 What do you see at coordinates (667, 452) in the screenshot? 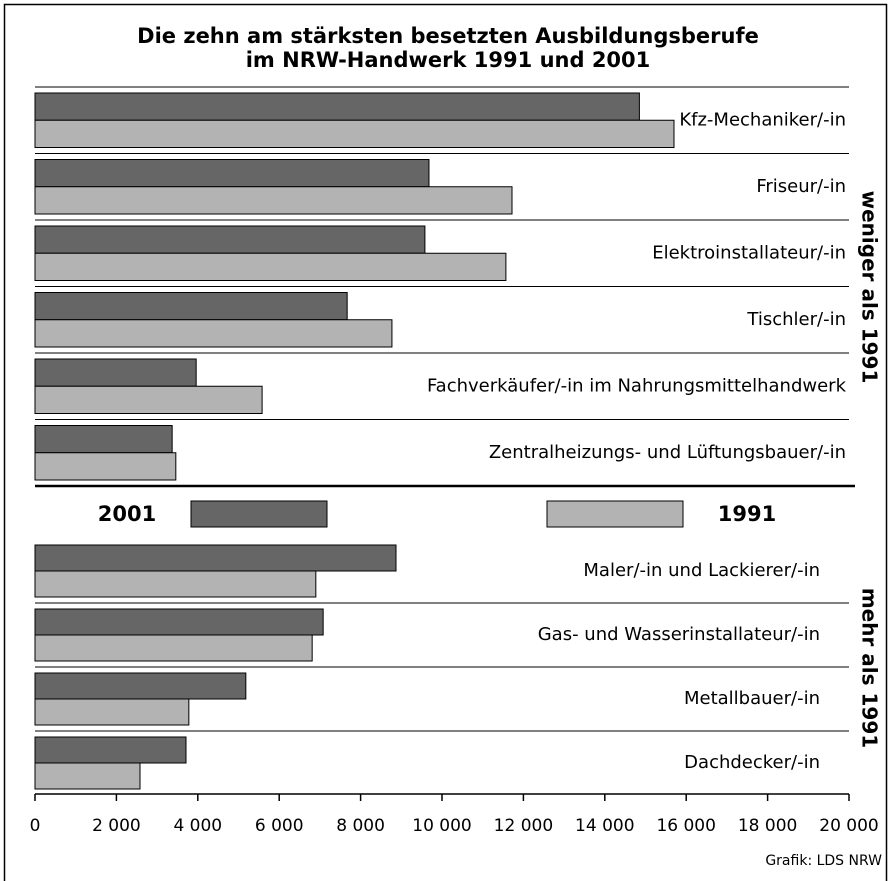
I see `category-label: Zentralheizungs- und Lüftungsbauer/-in` at bounding box center [667, 452].